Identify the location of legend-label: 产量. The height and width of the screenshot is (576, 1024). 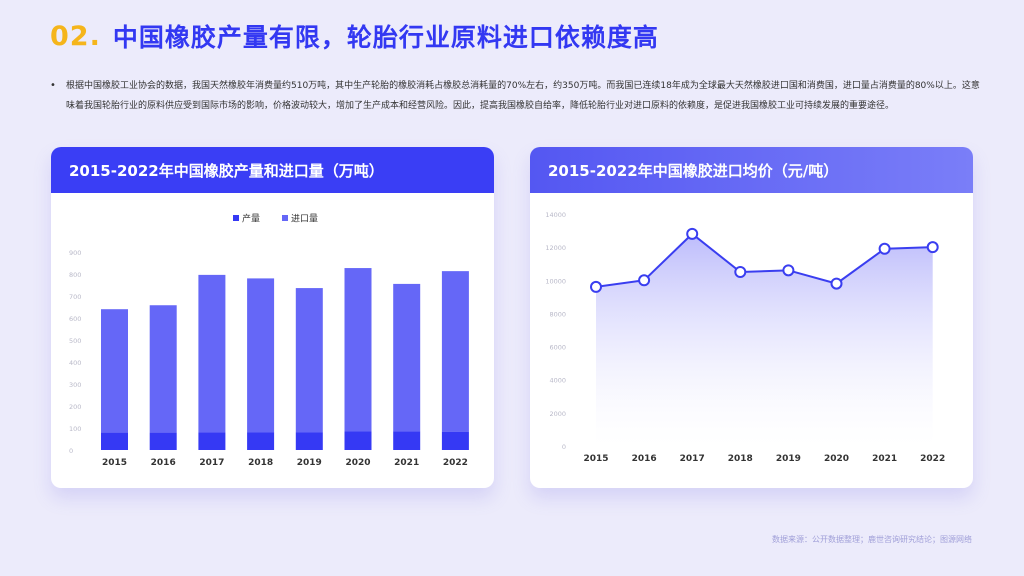
(251, 219).